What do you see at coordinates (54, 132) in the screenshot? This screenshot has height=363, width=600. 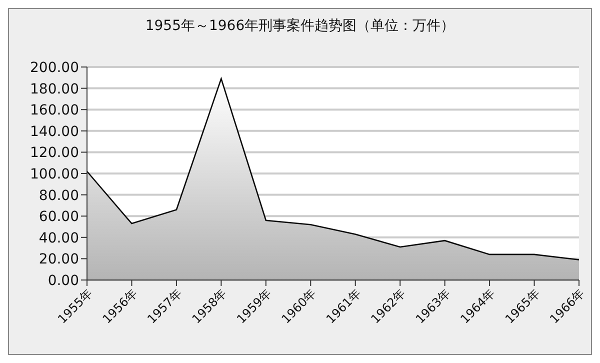 I see `y-tick-label: 140.00` at bounding box center [54, 132].